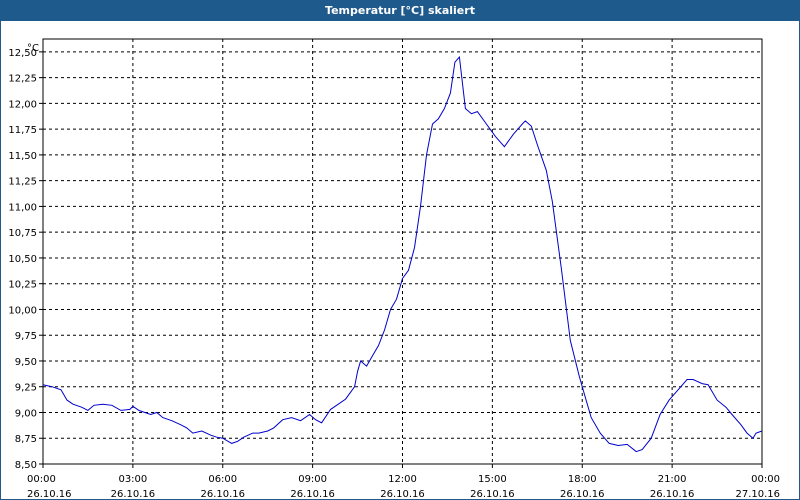 This screenshot has width=800, height=500. I want to click on y-tick-label: 12,25, so click(22, 79).